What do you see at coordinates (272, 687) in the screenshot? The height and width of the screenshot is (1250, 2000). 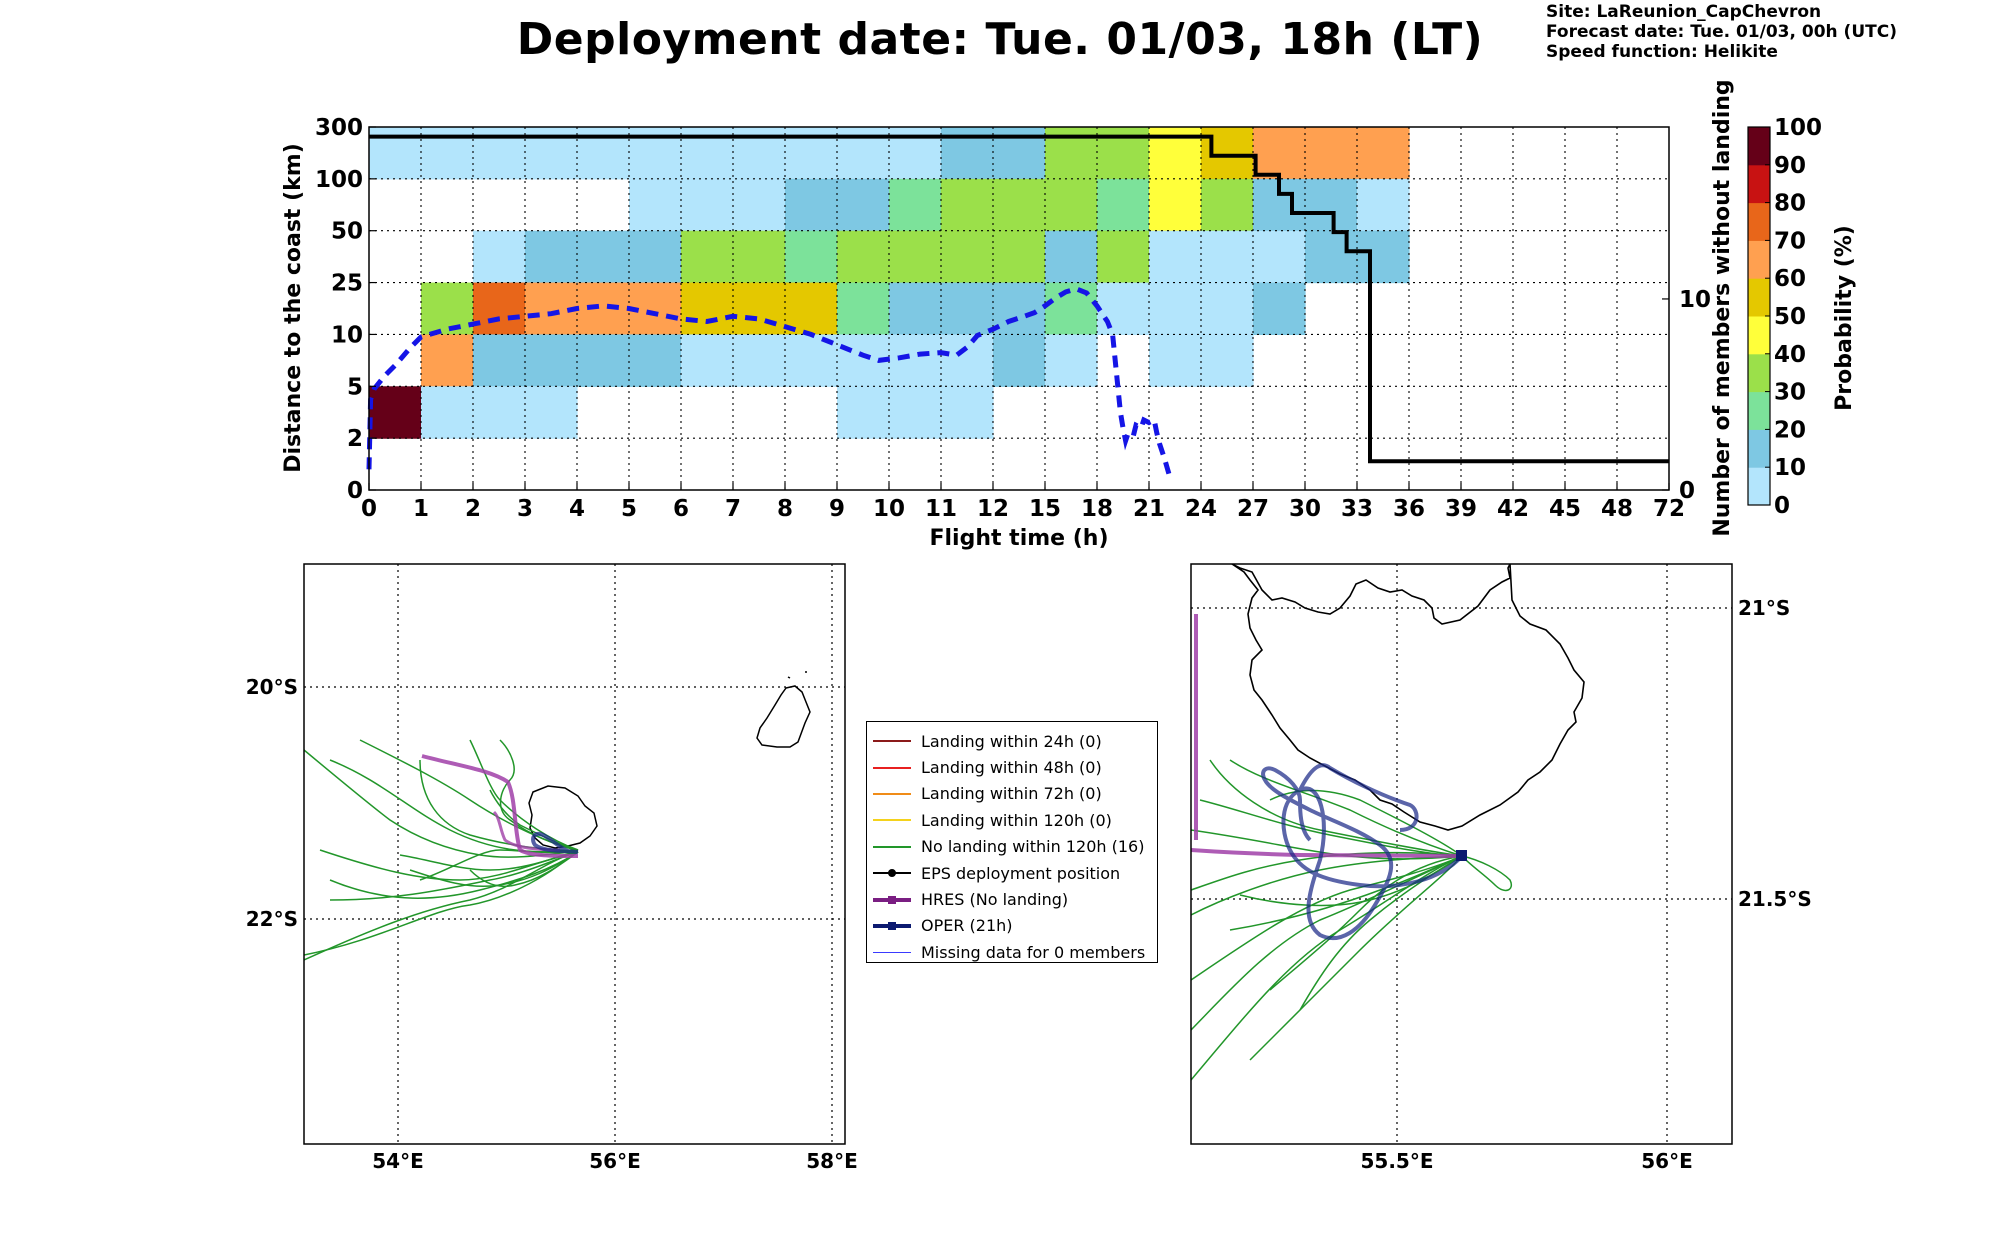 I see `latitude-label: 20°S` at bounding box center [272, 687].